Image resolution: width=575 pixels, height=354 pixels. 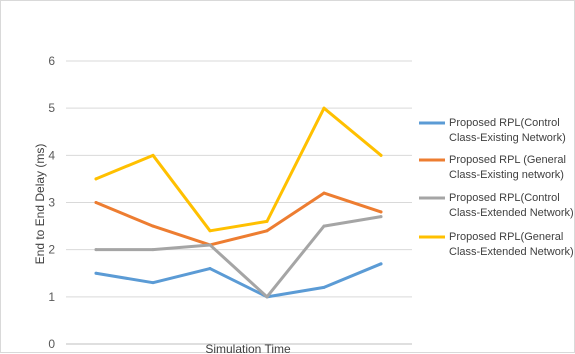 What do you see at coordinates (51, 250) in the screenshot?
I see `y-tick-label: 2` at bounding box center [51, 250].